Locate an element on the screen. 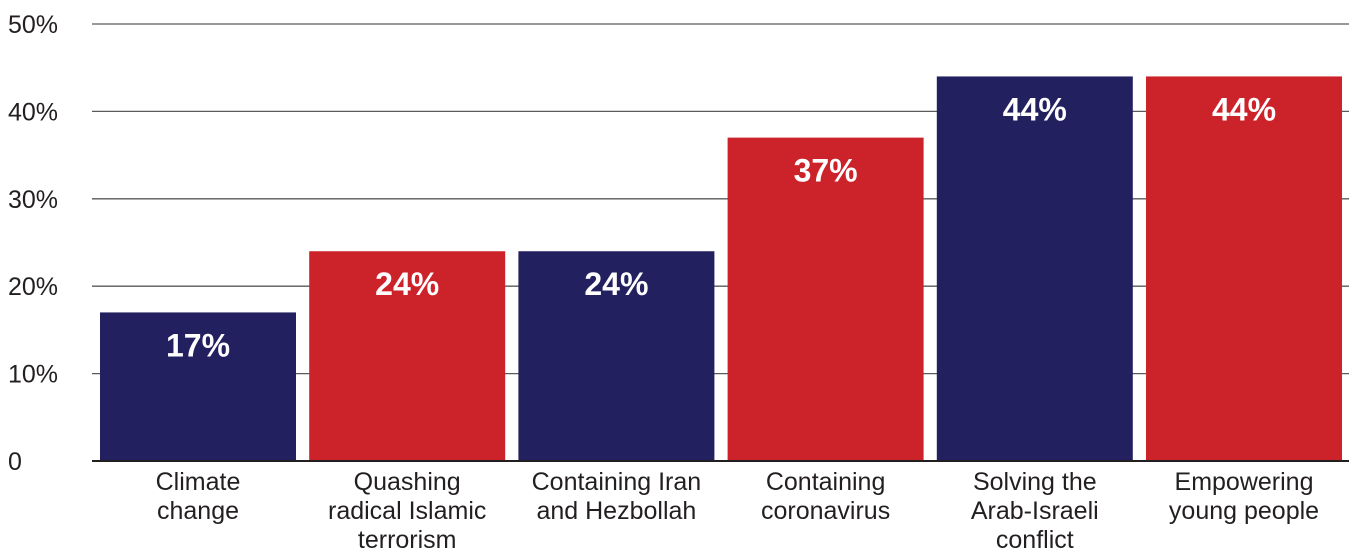 The height and width of the screenshot is (552, 1349). data-label-5: 44% is located at coordinates (1035, 109).